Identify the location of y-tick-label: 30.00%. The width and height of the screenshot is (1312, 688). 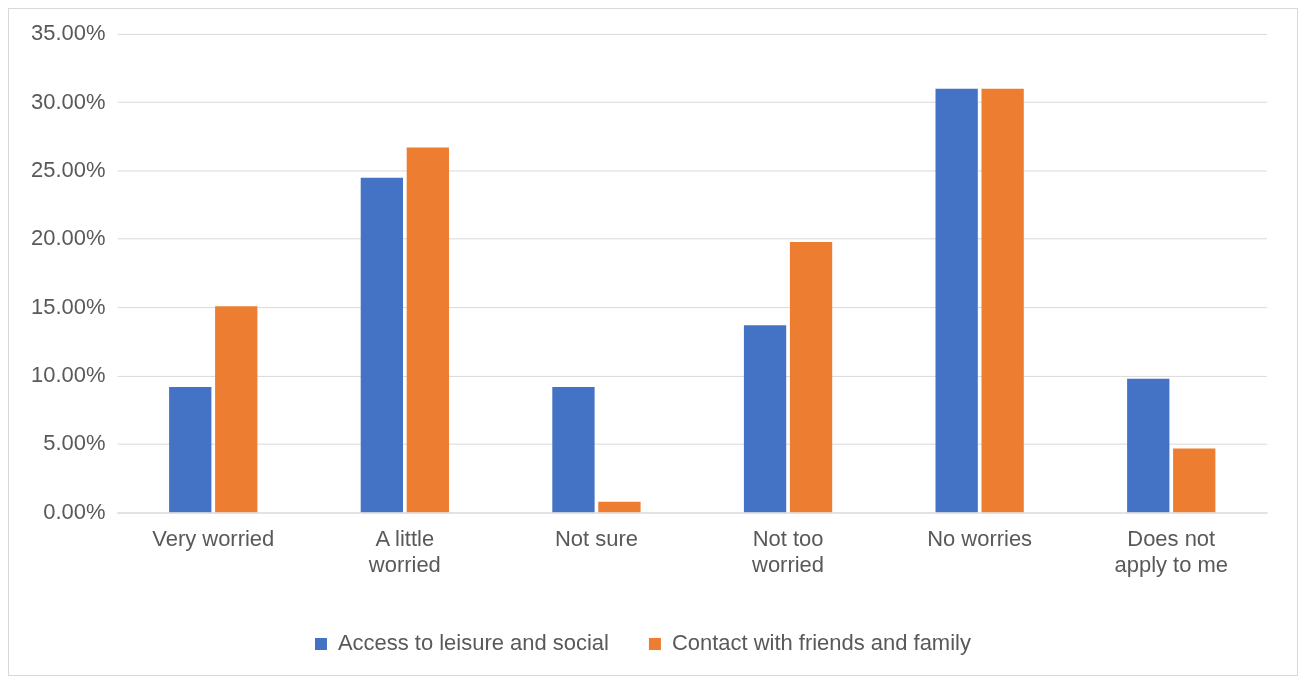
(68, 101).